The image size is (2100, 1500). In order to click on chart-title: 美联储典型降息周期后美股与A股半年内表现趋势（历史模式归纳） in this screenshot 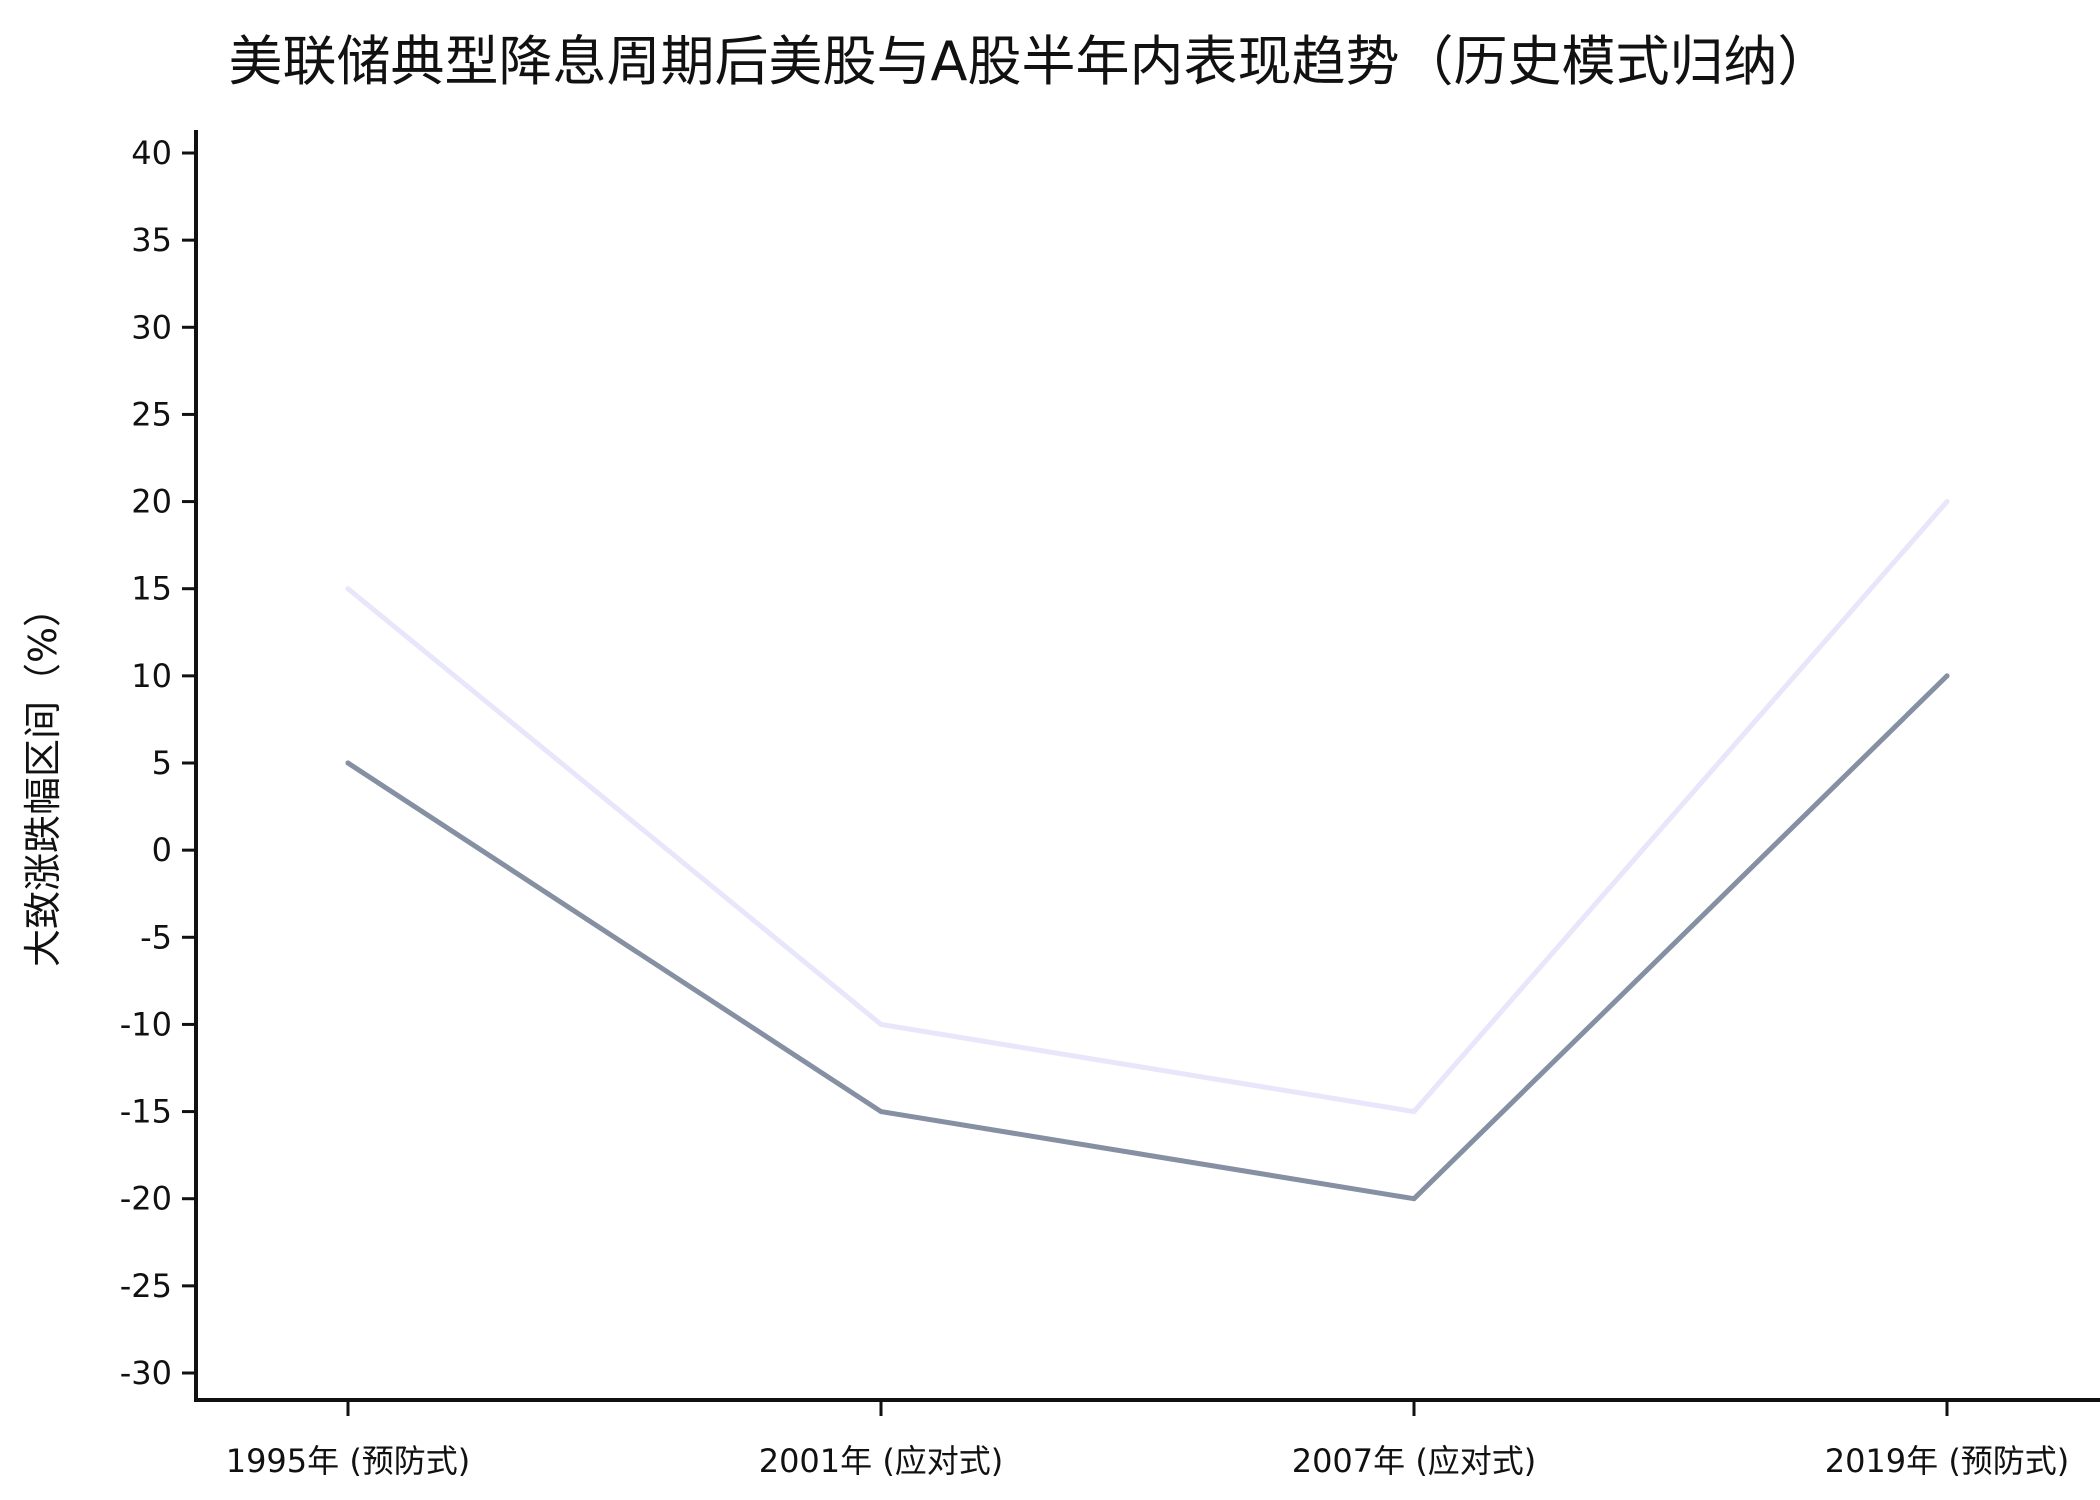, I will do `click(1030, 61)`.